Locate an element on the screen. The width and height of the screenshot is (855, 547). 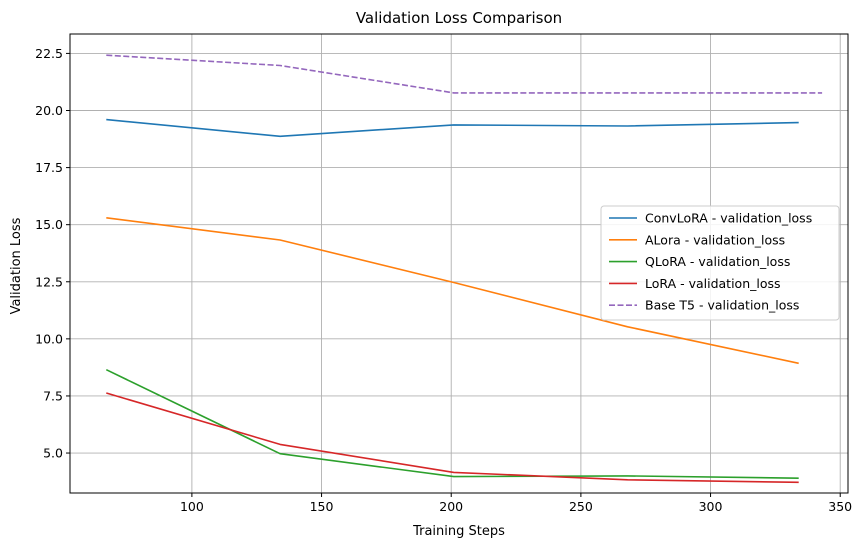
x-tick-label: 200 is located at coordinates (451, 506).